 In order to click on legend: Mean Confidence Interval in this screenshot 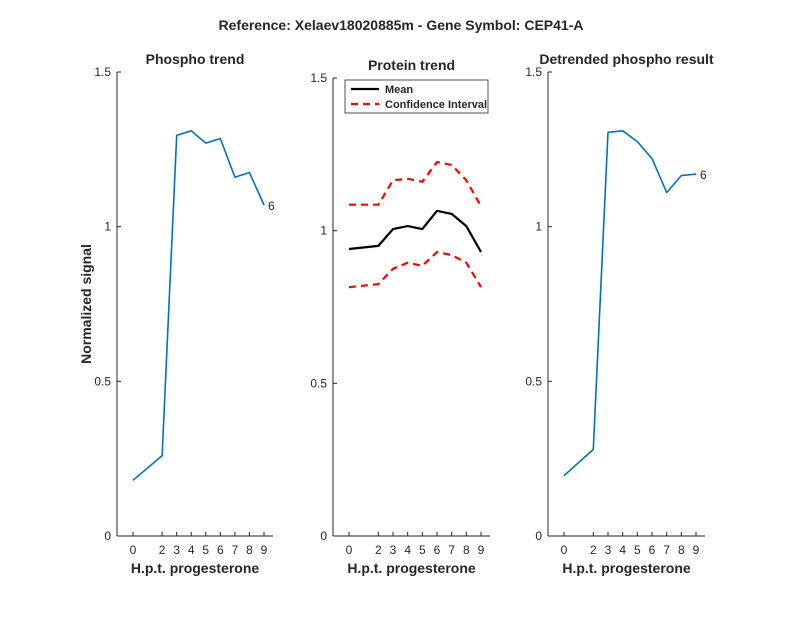, I will do `click(416, 96)`.